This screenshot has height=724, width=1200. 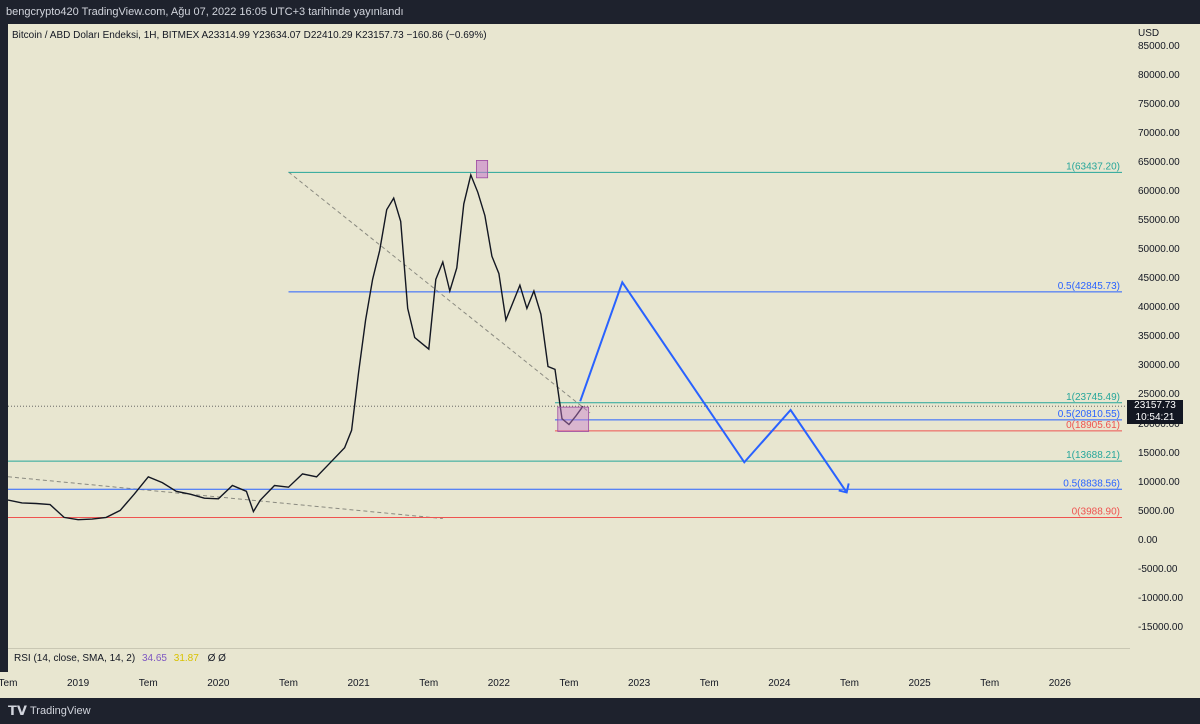 What do you see at coordinates (1159, 395) in the screenshot?
I see `y-tick-label: 25000.00` at bounding box center [1159, 395].